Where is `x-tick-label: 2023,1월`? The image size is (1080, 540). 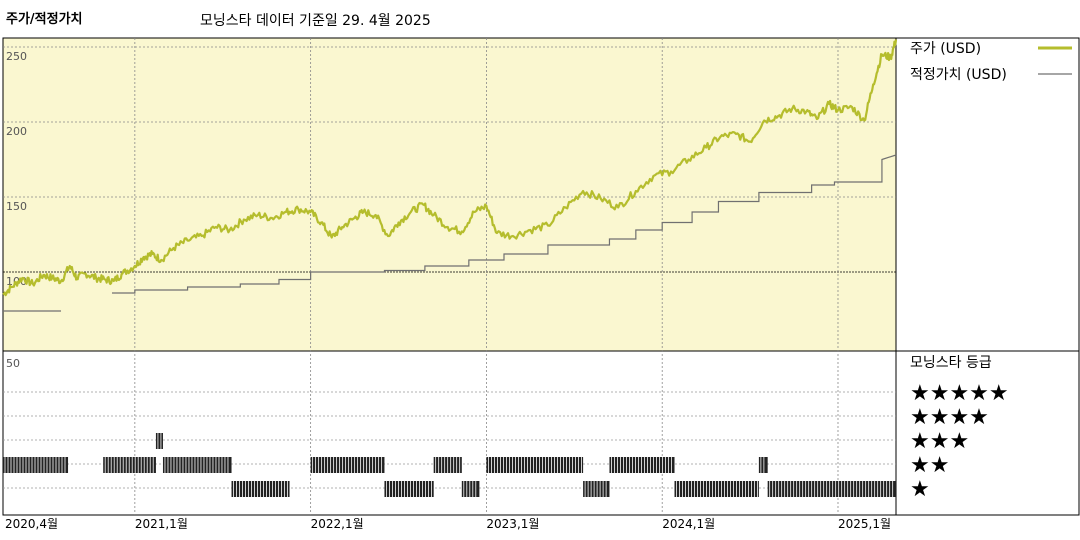
x-tick-label: 2023,1월 is located at coordinates (512, 524).